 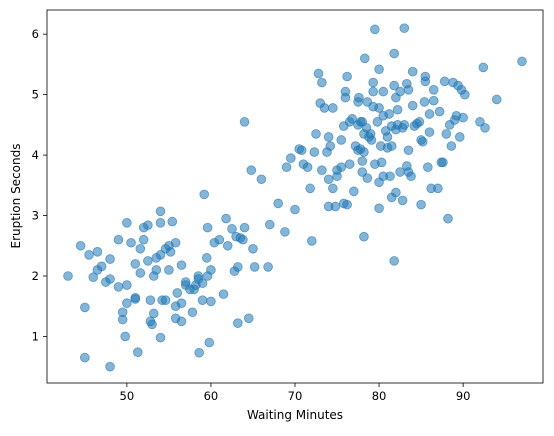 What do you see at coordinates (35, 276) in the screenshot?
I see `y-tick-label: 2` at bounding box center [35, 276].